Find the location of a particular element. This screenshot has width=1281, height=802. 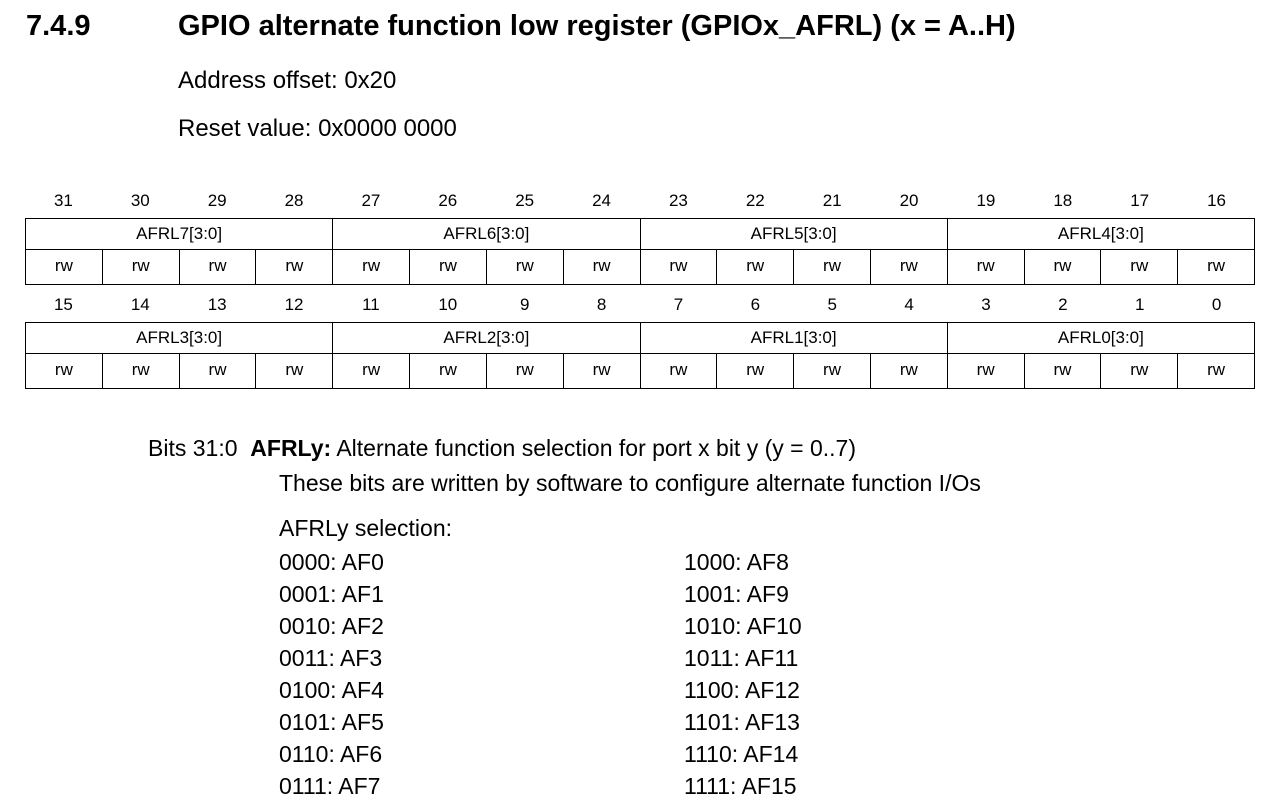

selection-item: 0011: AF3 is located at coordinates (331, 658).